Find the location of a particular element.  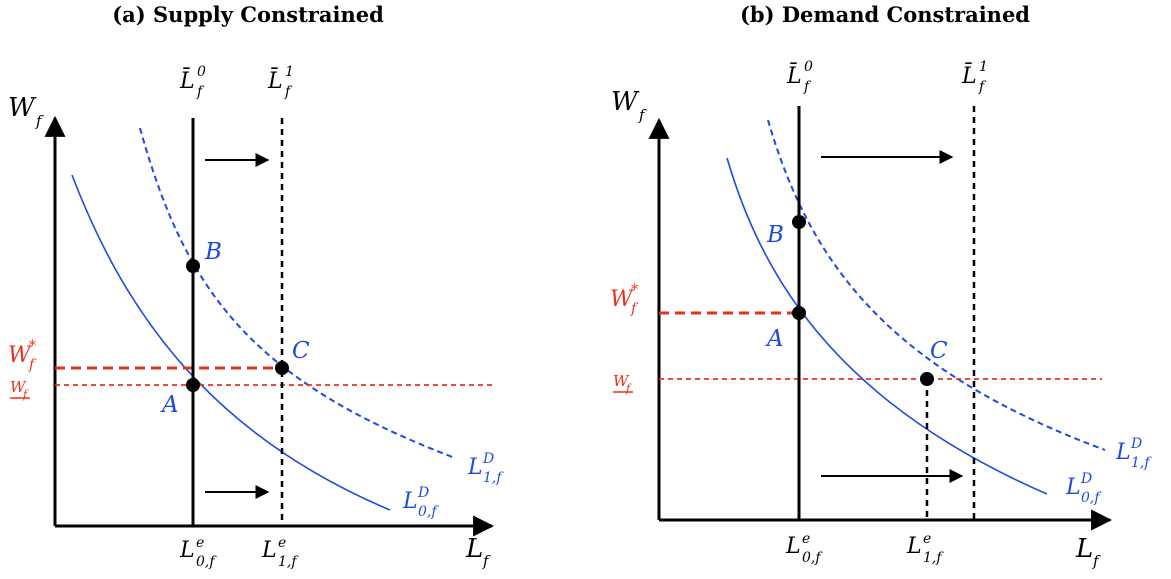

panel-a-title: (a) Supply Constrained is located at coordinates (248, 14).